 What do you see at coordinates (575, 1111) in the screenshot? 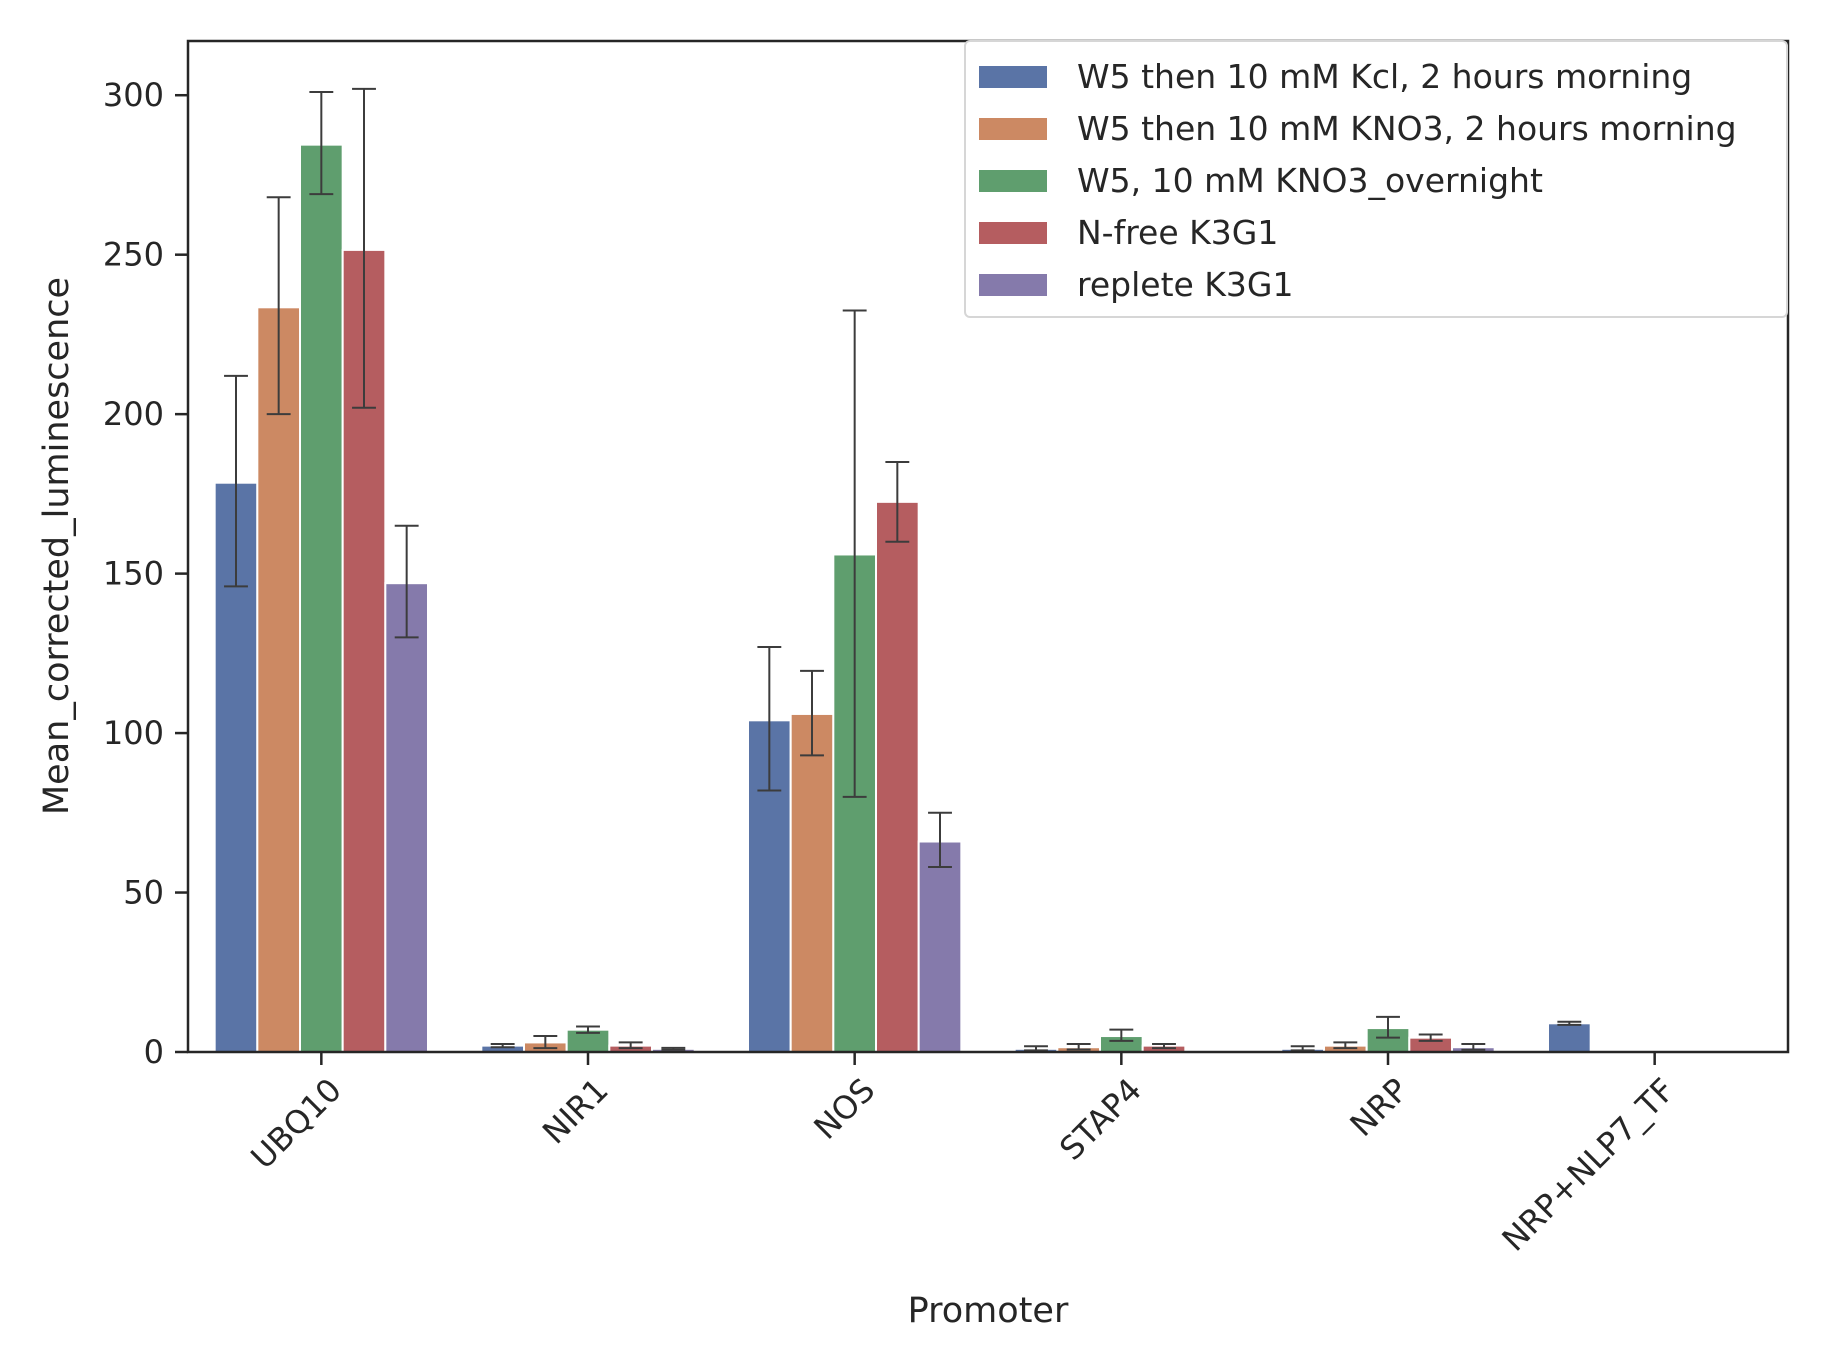
I see `x-tick-label-NIR1: NIR1` at bounding box center [575, 1111].